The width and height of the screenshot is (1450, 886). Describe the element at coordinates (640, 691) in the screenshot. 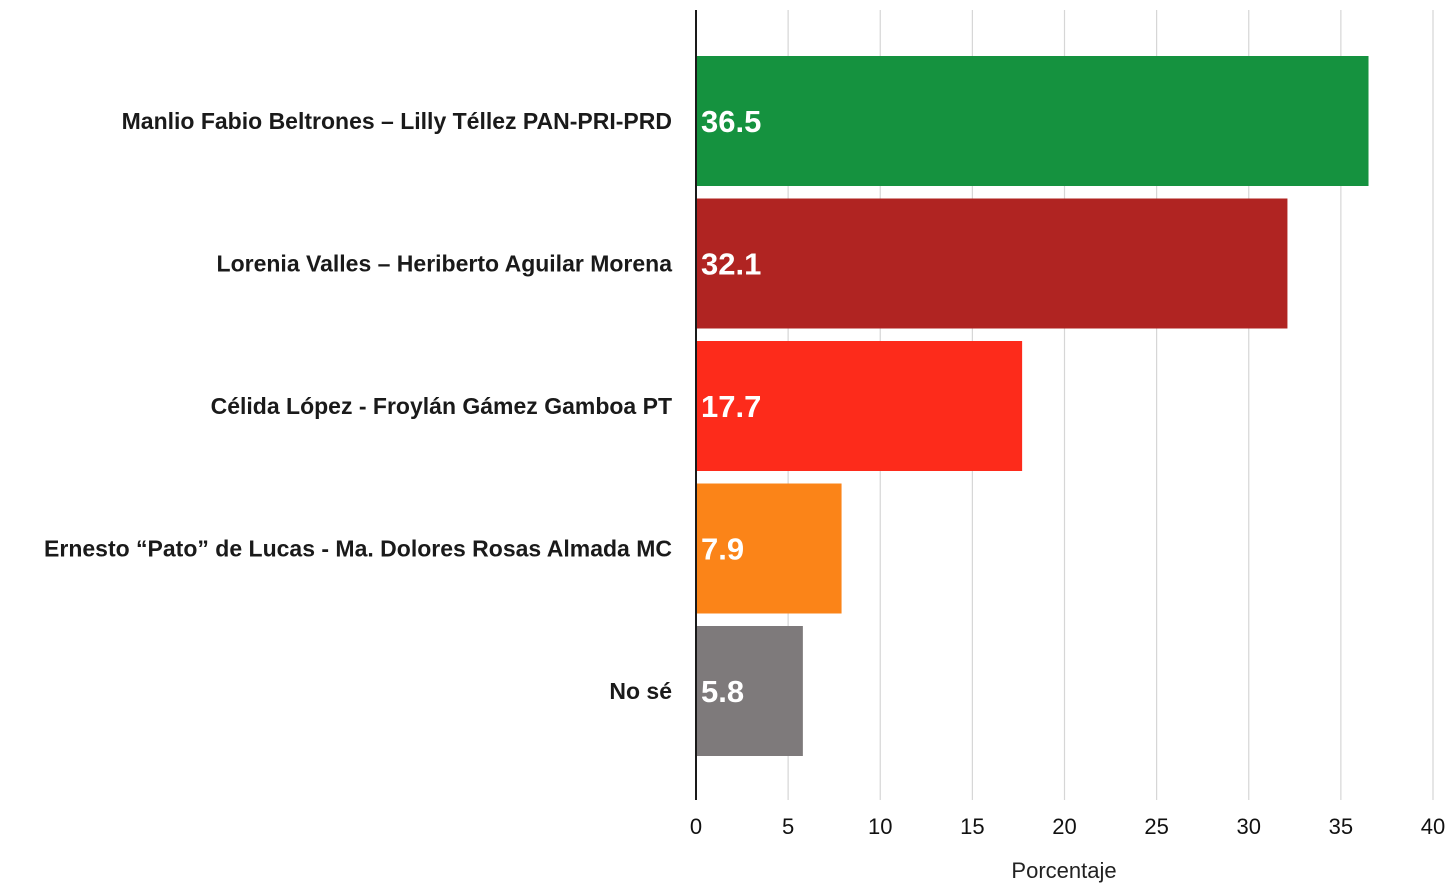

I see `category-label-5: No sé` at that location.